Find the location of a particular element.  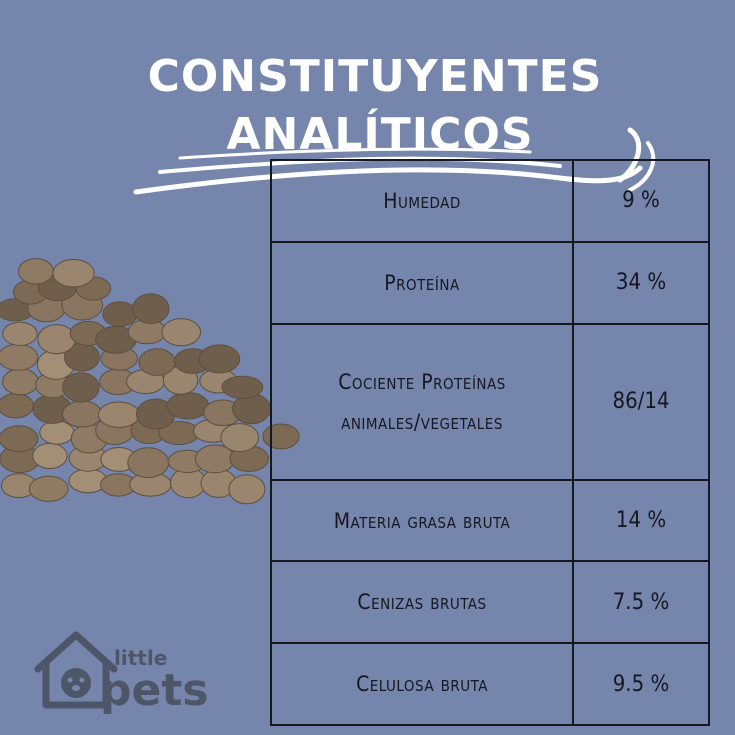

table-row: Humedad 9 % is located at coordinates (490, 201).